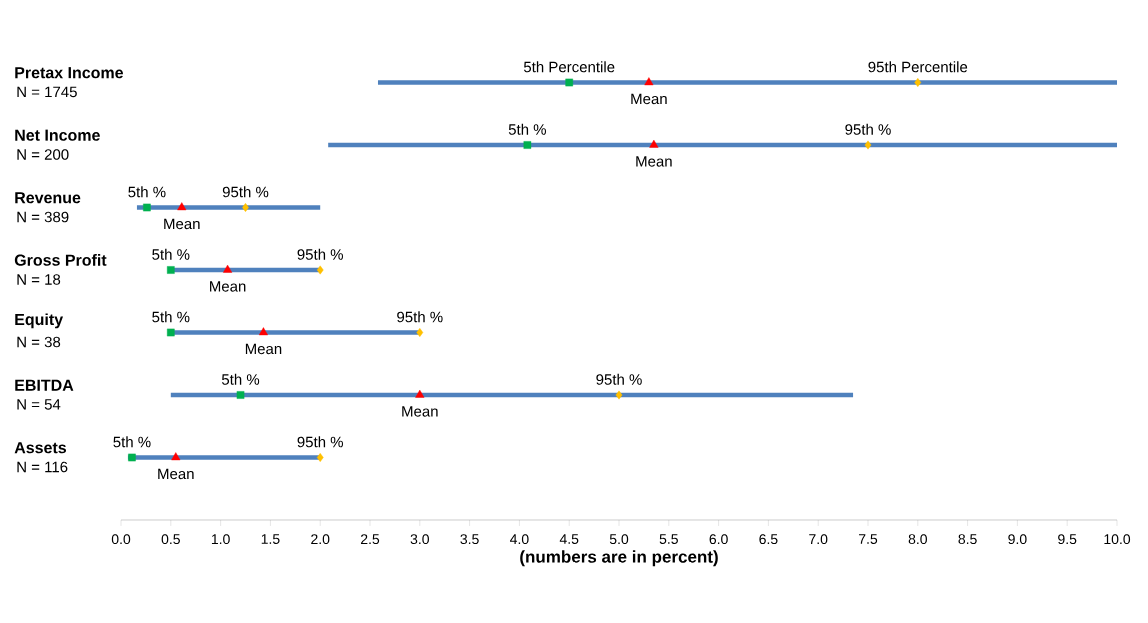  I want to click on x-tick-label: 6.0, so click(718, 539).